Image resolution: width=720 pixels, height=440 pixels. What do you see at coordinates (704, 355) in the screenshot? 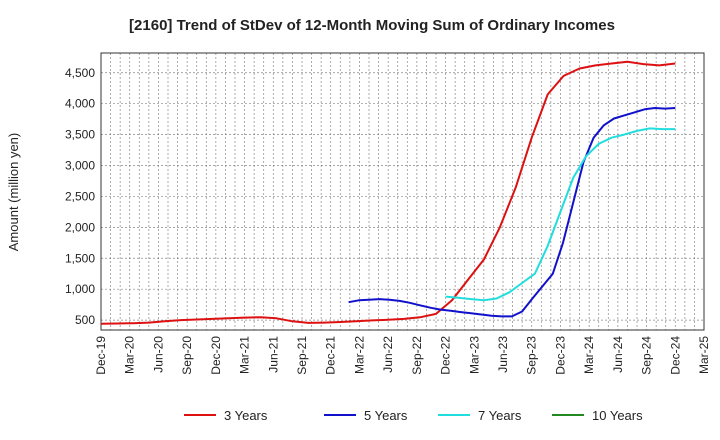
I see `x-tick-label: Mar-25` at bounding box center [704, 355].